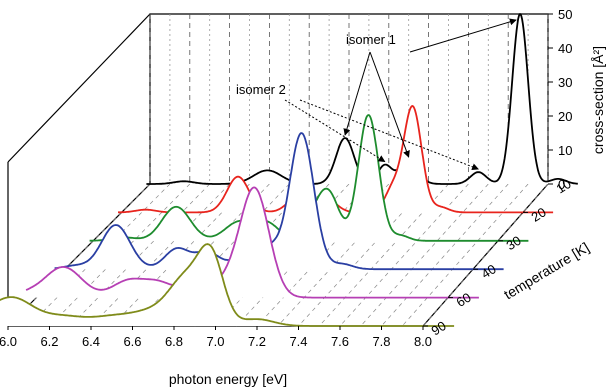 The width and height of the screenshot is (613, 388). I want to click on temperature-tick-label: 60, so click(464, 300).